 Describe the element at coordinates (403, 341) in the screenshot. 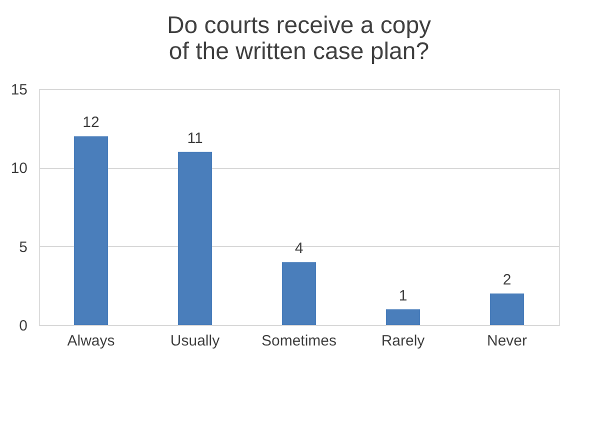

I see `x-tick-label: Rarely` at that location.